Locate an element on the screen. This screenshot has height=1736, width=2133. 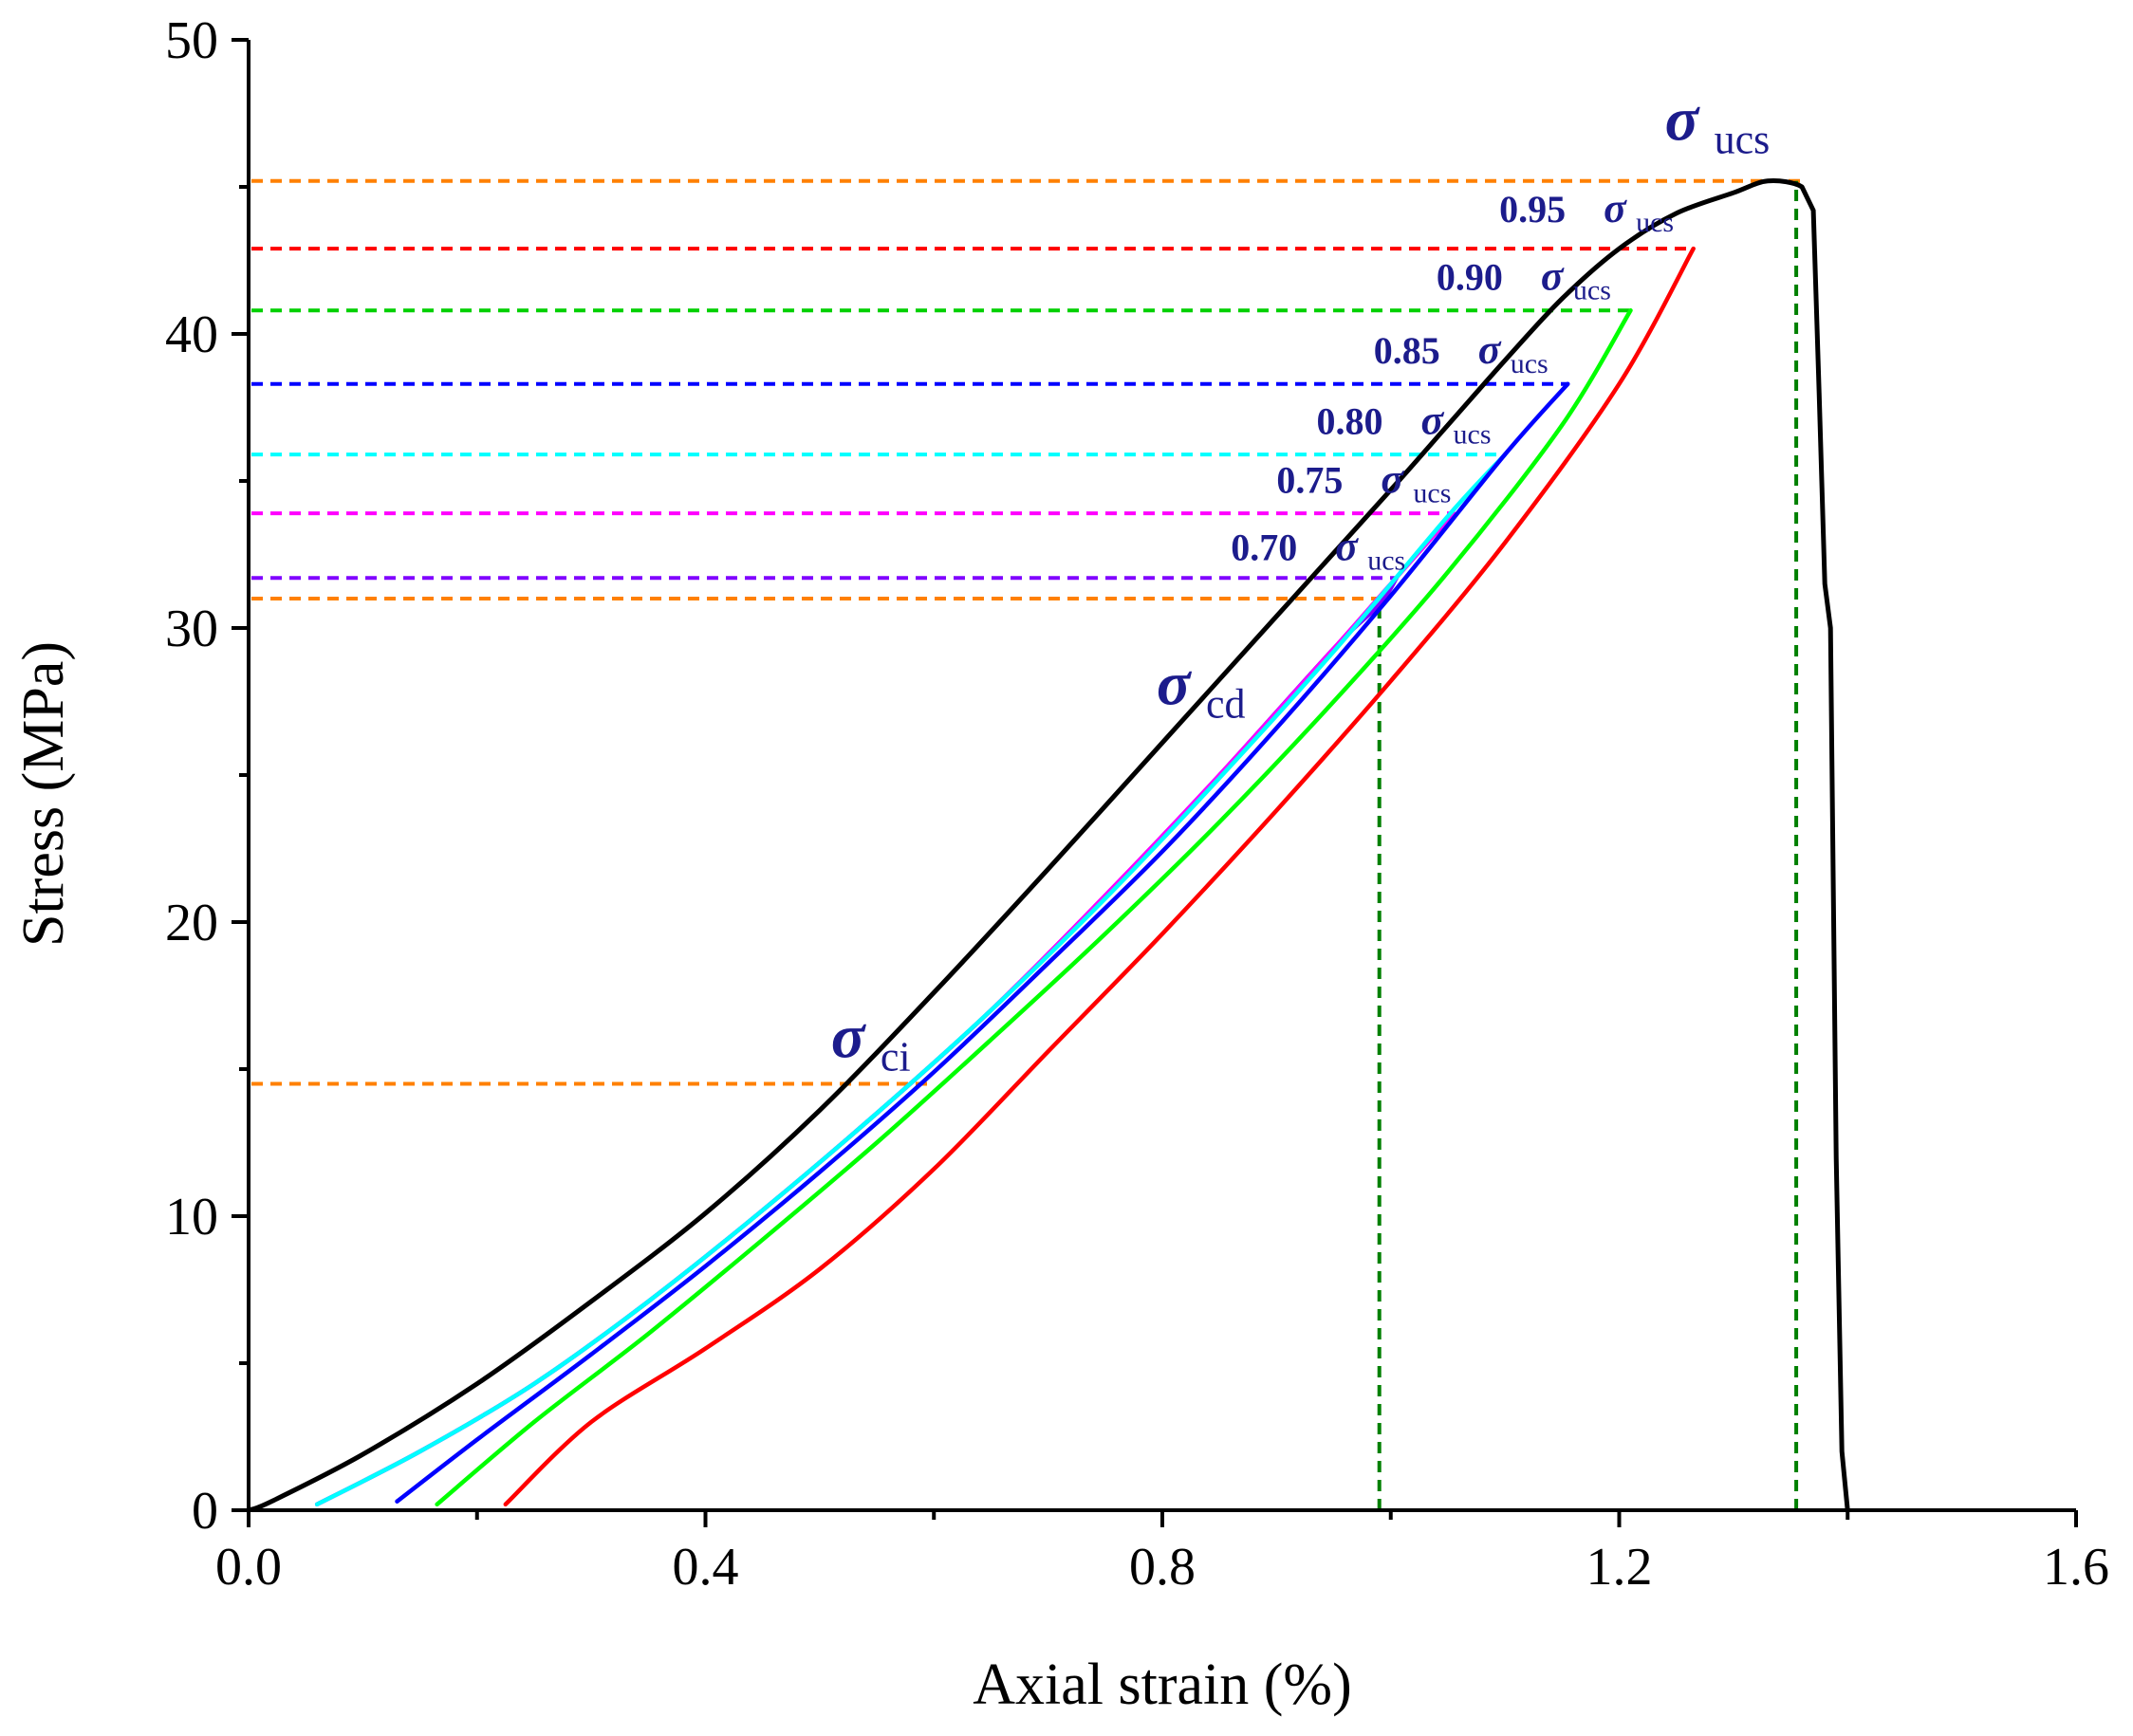
x-tick-label: 1.6 is located at coordinates (2076, 1567).